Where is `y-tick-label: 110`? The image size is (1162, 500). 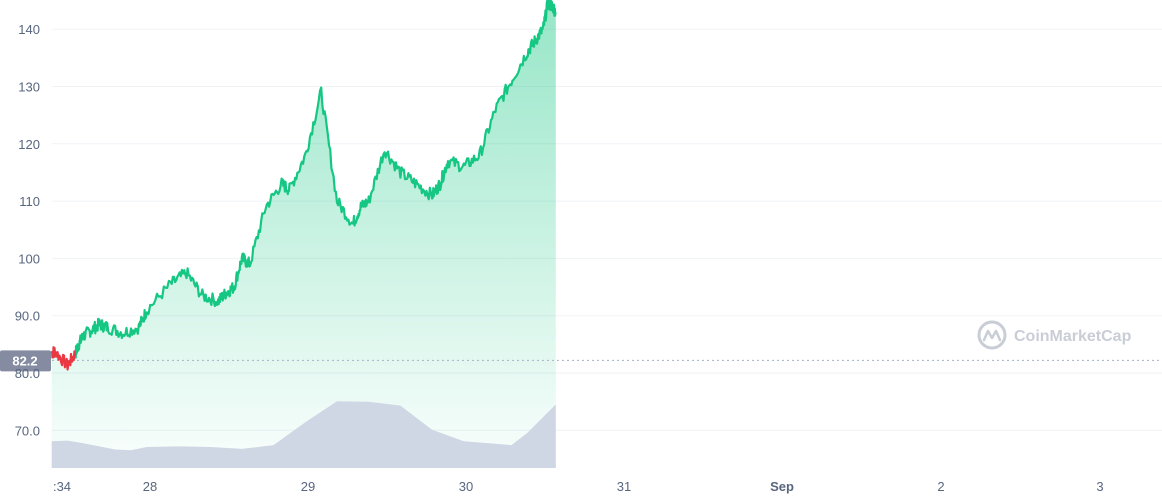 y-tick-label: 110 is located at coordinates (29, 201).